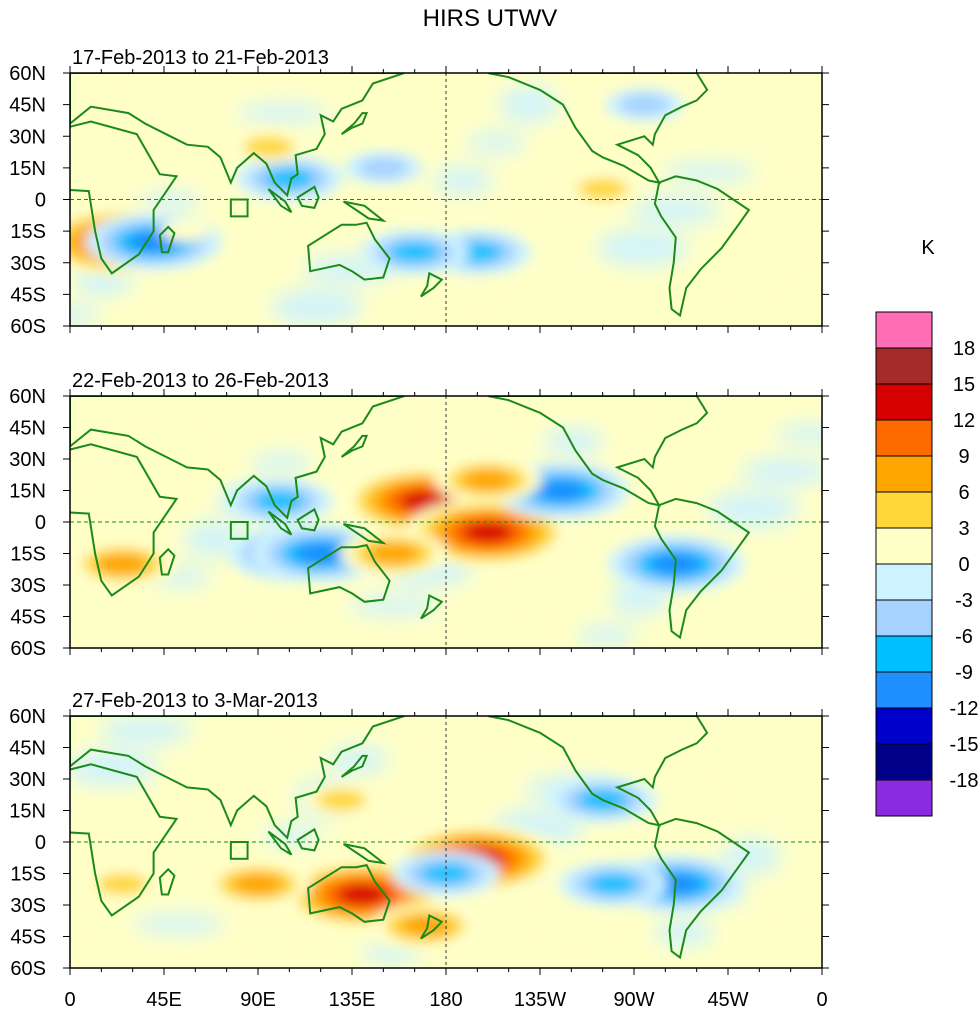  What do you see at coordinates (964, 421) in the screenshot?
I see `colorbar-tick-label: 12` at bounding box center [964, 421].